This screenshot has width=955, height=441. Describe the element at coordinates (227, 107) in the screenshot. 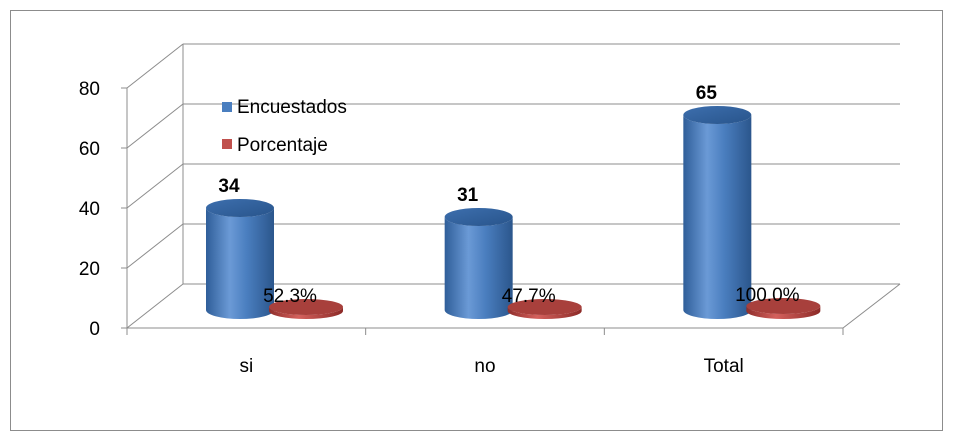

I see `legend-swatch-encuestados` at that location.